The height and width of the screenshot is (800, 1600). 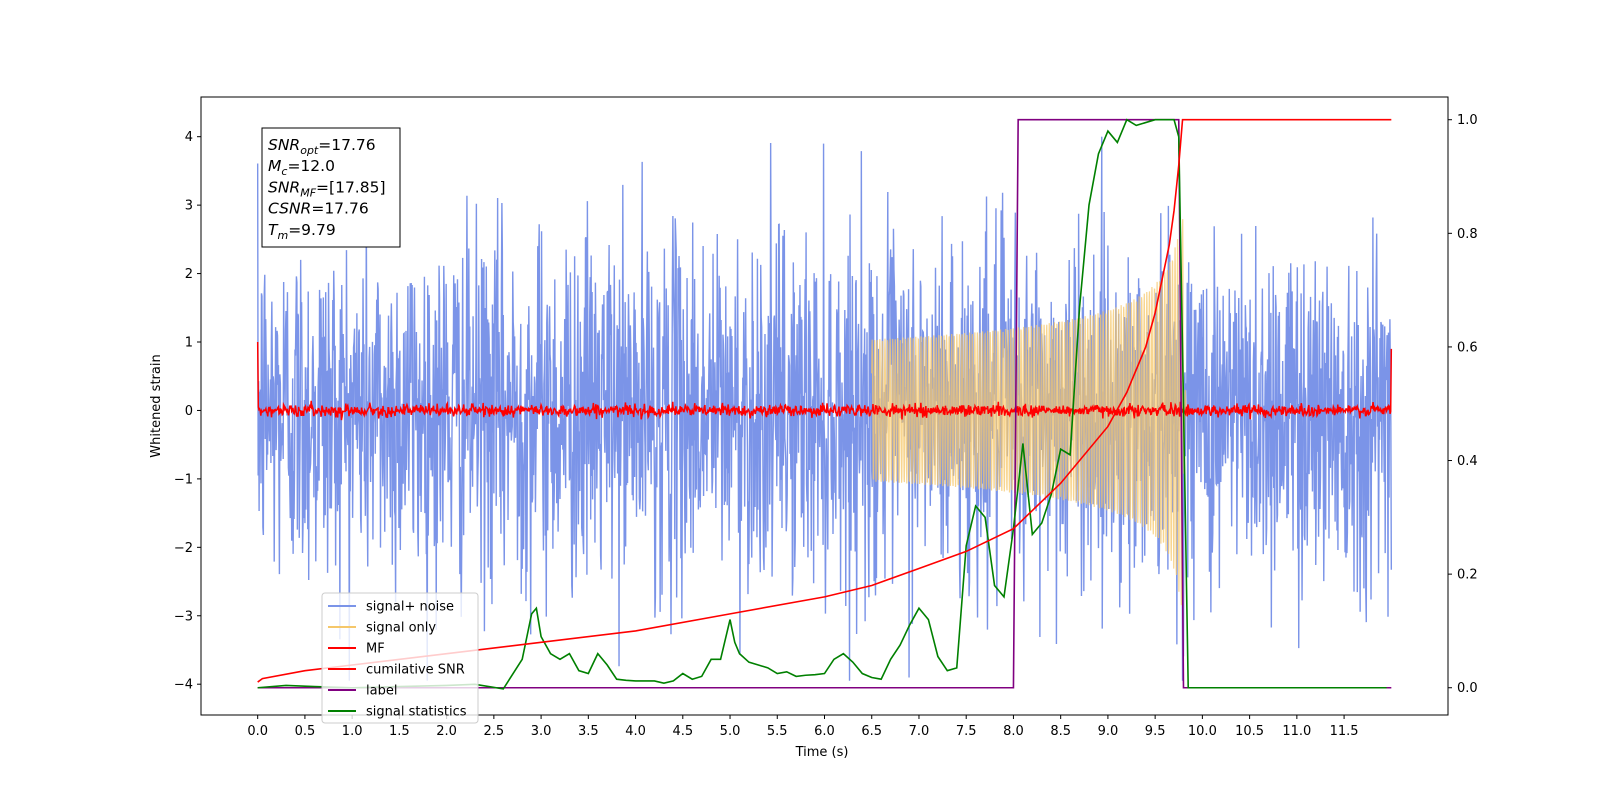 I want to click on x-tick-label: 11.5, so click(x=1344, y=731).